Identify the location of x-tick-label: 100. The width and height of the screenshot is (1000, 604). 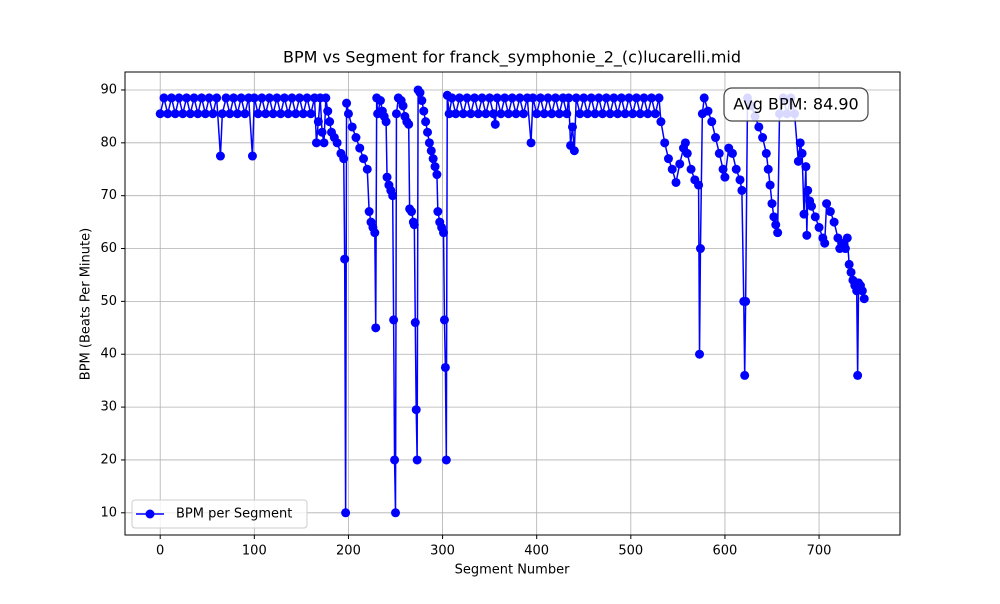
(254, 551).